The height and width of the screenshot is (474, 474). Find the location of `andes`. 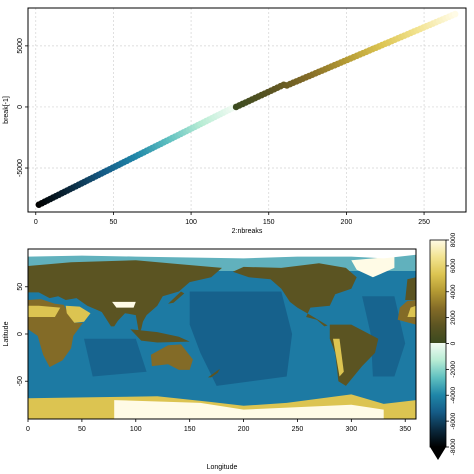

andes is located at coordinates (338, 357).